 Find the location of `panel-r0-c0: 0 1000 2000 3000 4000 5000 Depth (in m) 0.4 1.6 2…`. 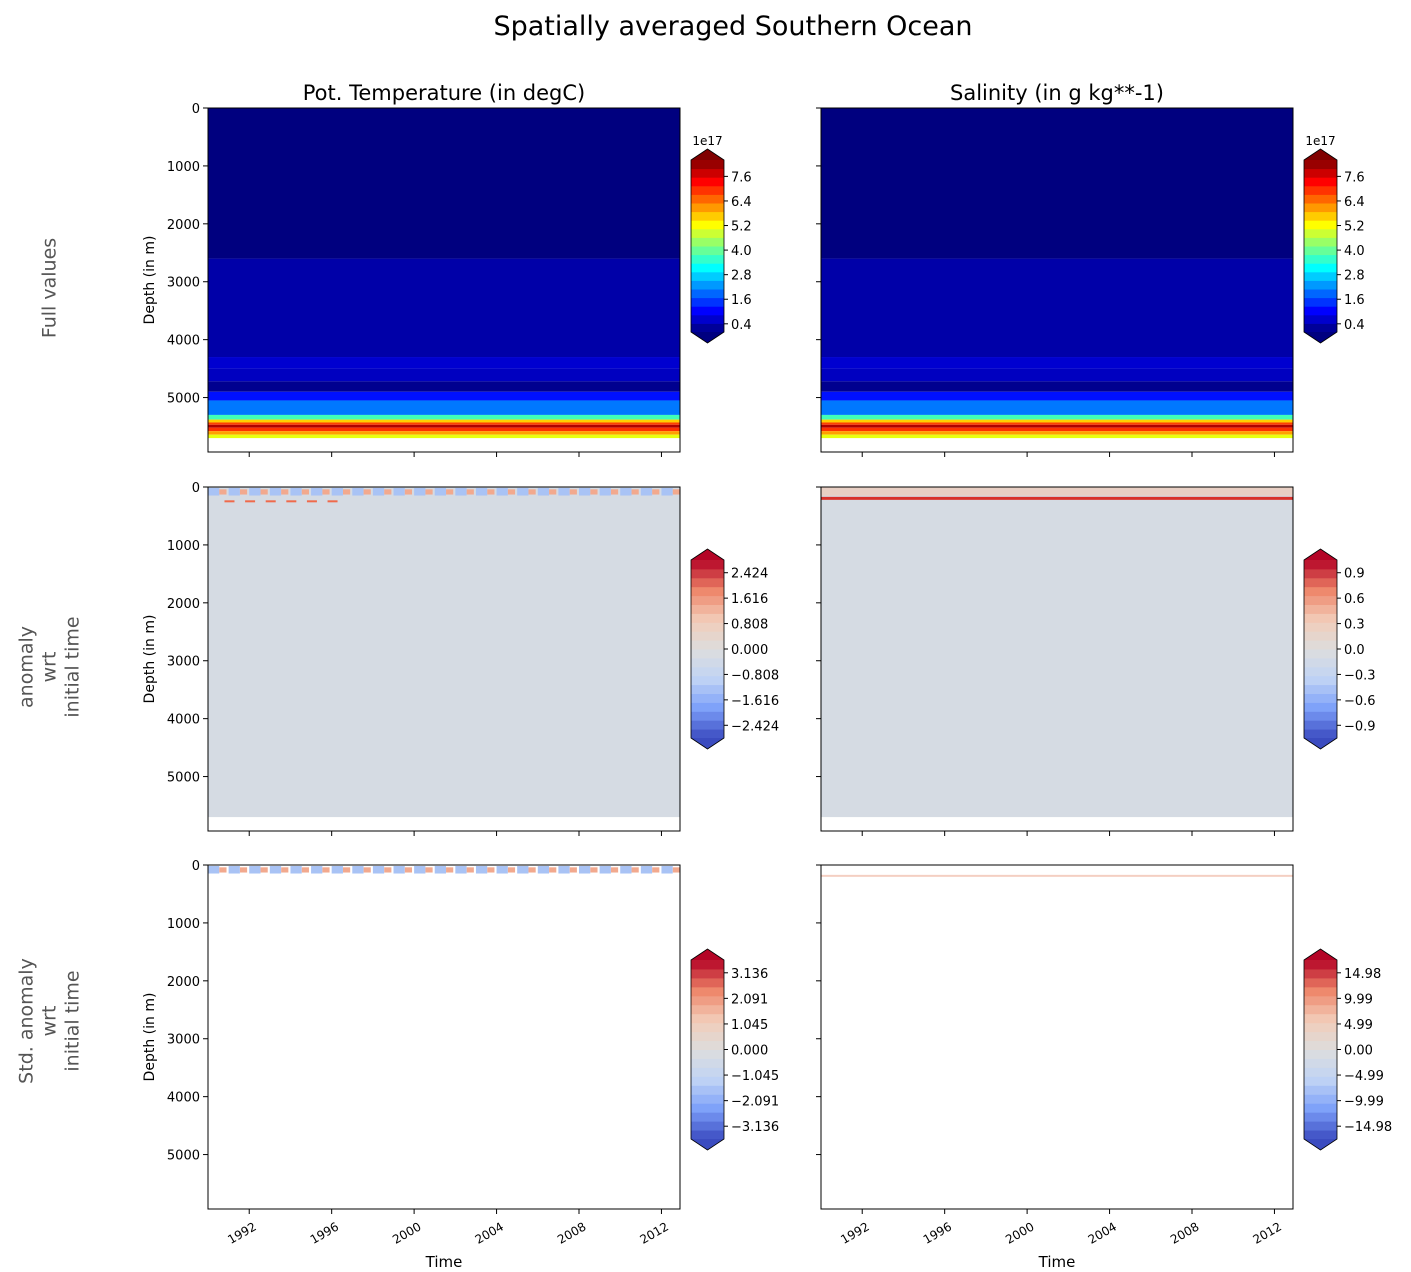

panel-r0-c0: 0 1000 2000 3000 4000 5000 Depth (in m) 0.4 1.6 2… is located at coordinates (447, 279).